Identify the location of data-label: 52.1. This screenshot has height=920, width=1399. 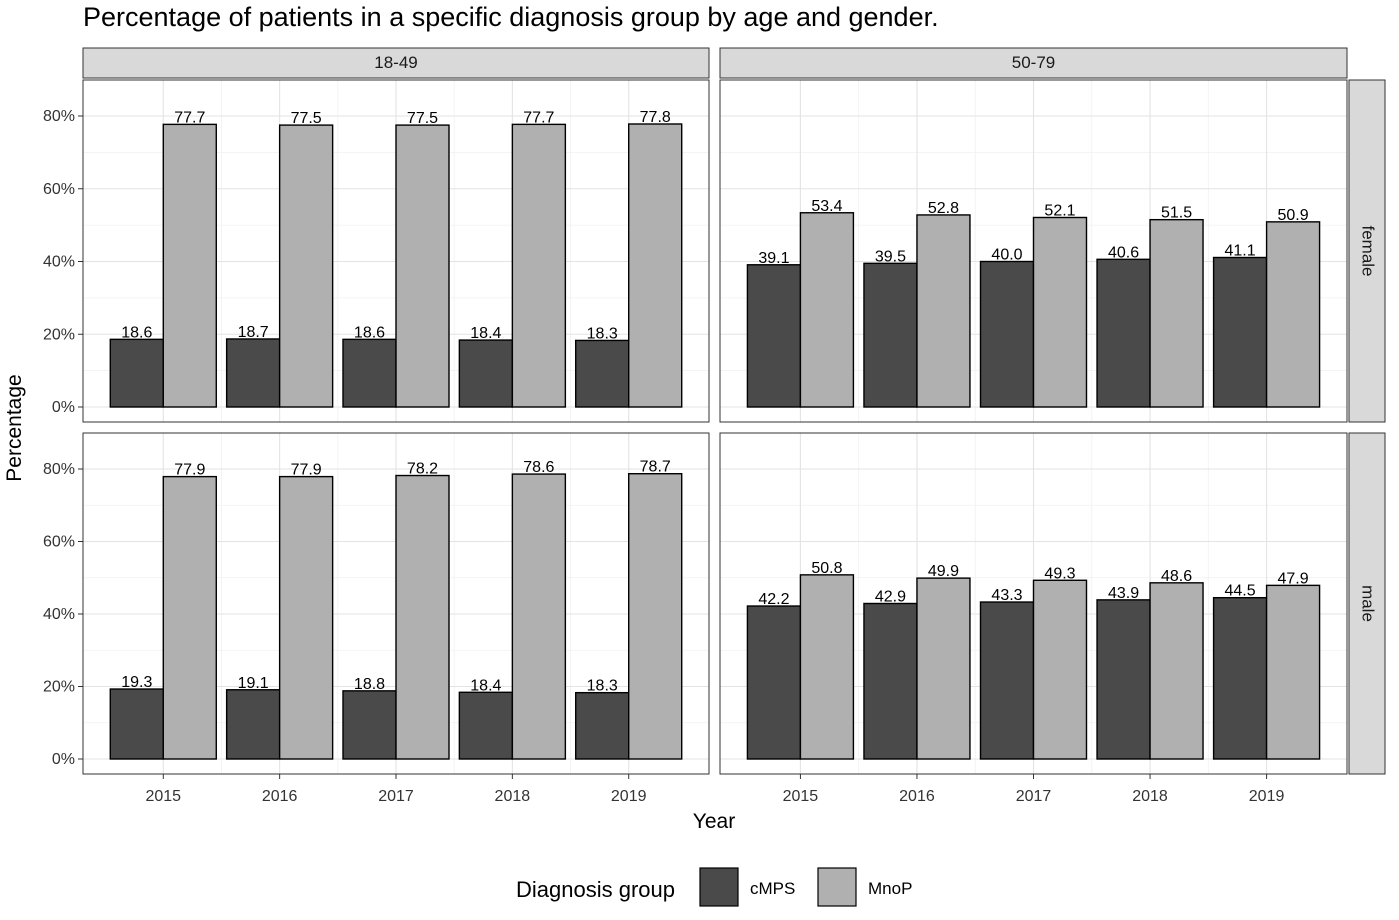
(1059, 210).